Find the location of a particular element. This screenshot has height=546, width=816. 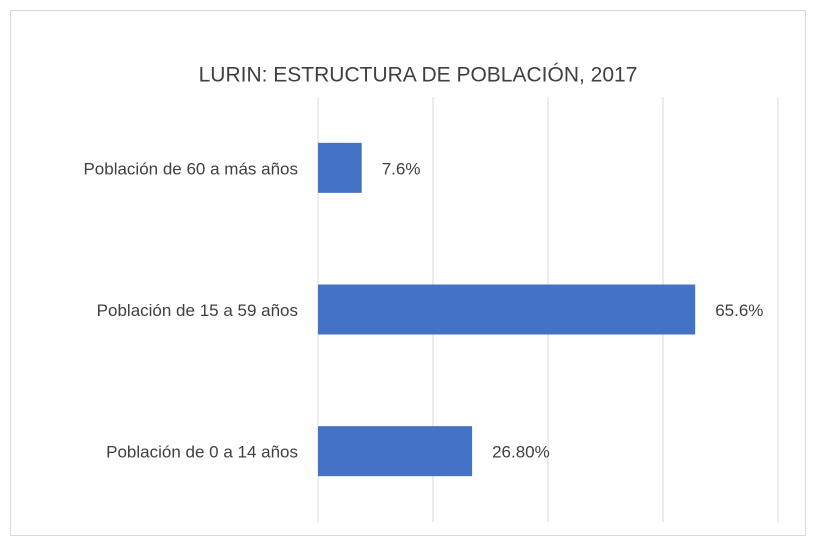

y-tick-label: Población de 0 a 14 años is located at coordinates (202, 452).